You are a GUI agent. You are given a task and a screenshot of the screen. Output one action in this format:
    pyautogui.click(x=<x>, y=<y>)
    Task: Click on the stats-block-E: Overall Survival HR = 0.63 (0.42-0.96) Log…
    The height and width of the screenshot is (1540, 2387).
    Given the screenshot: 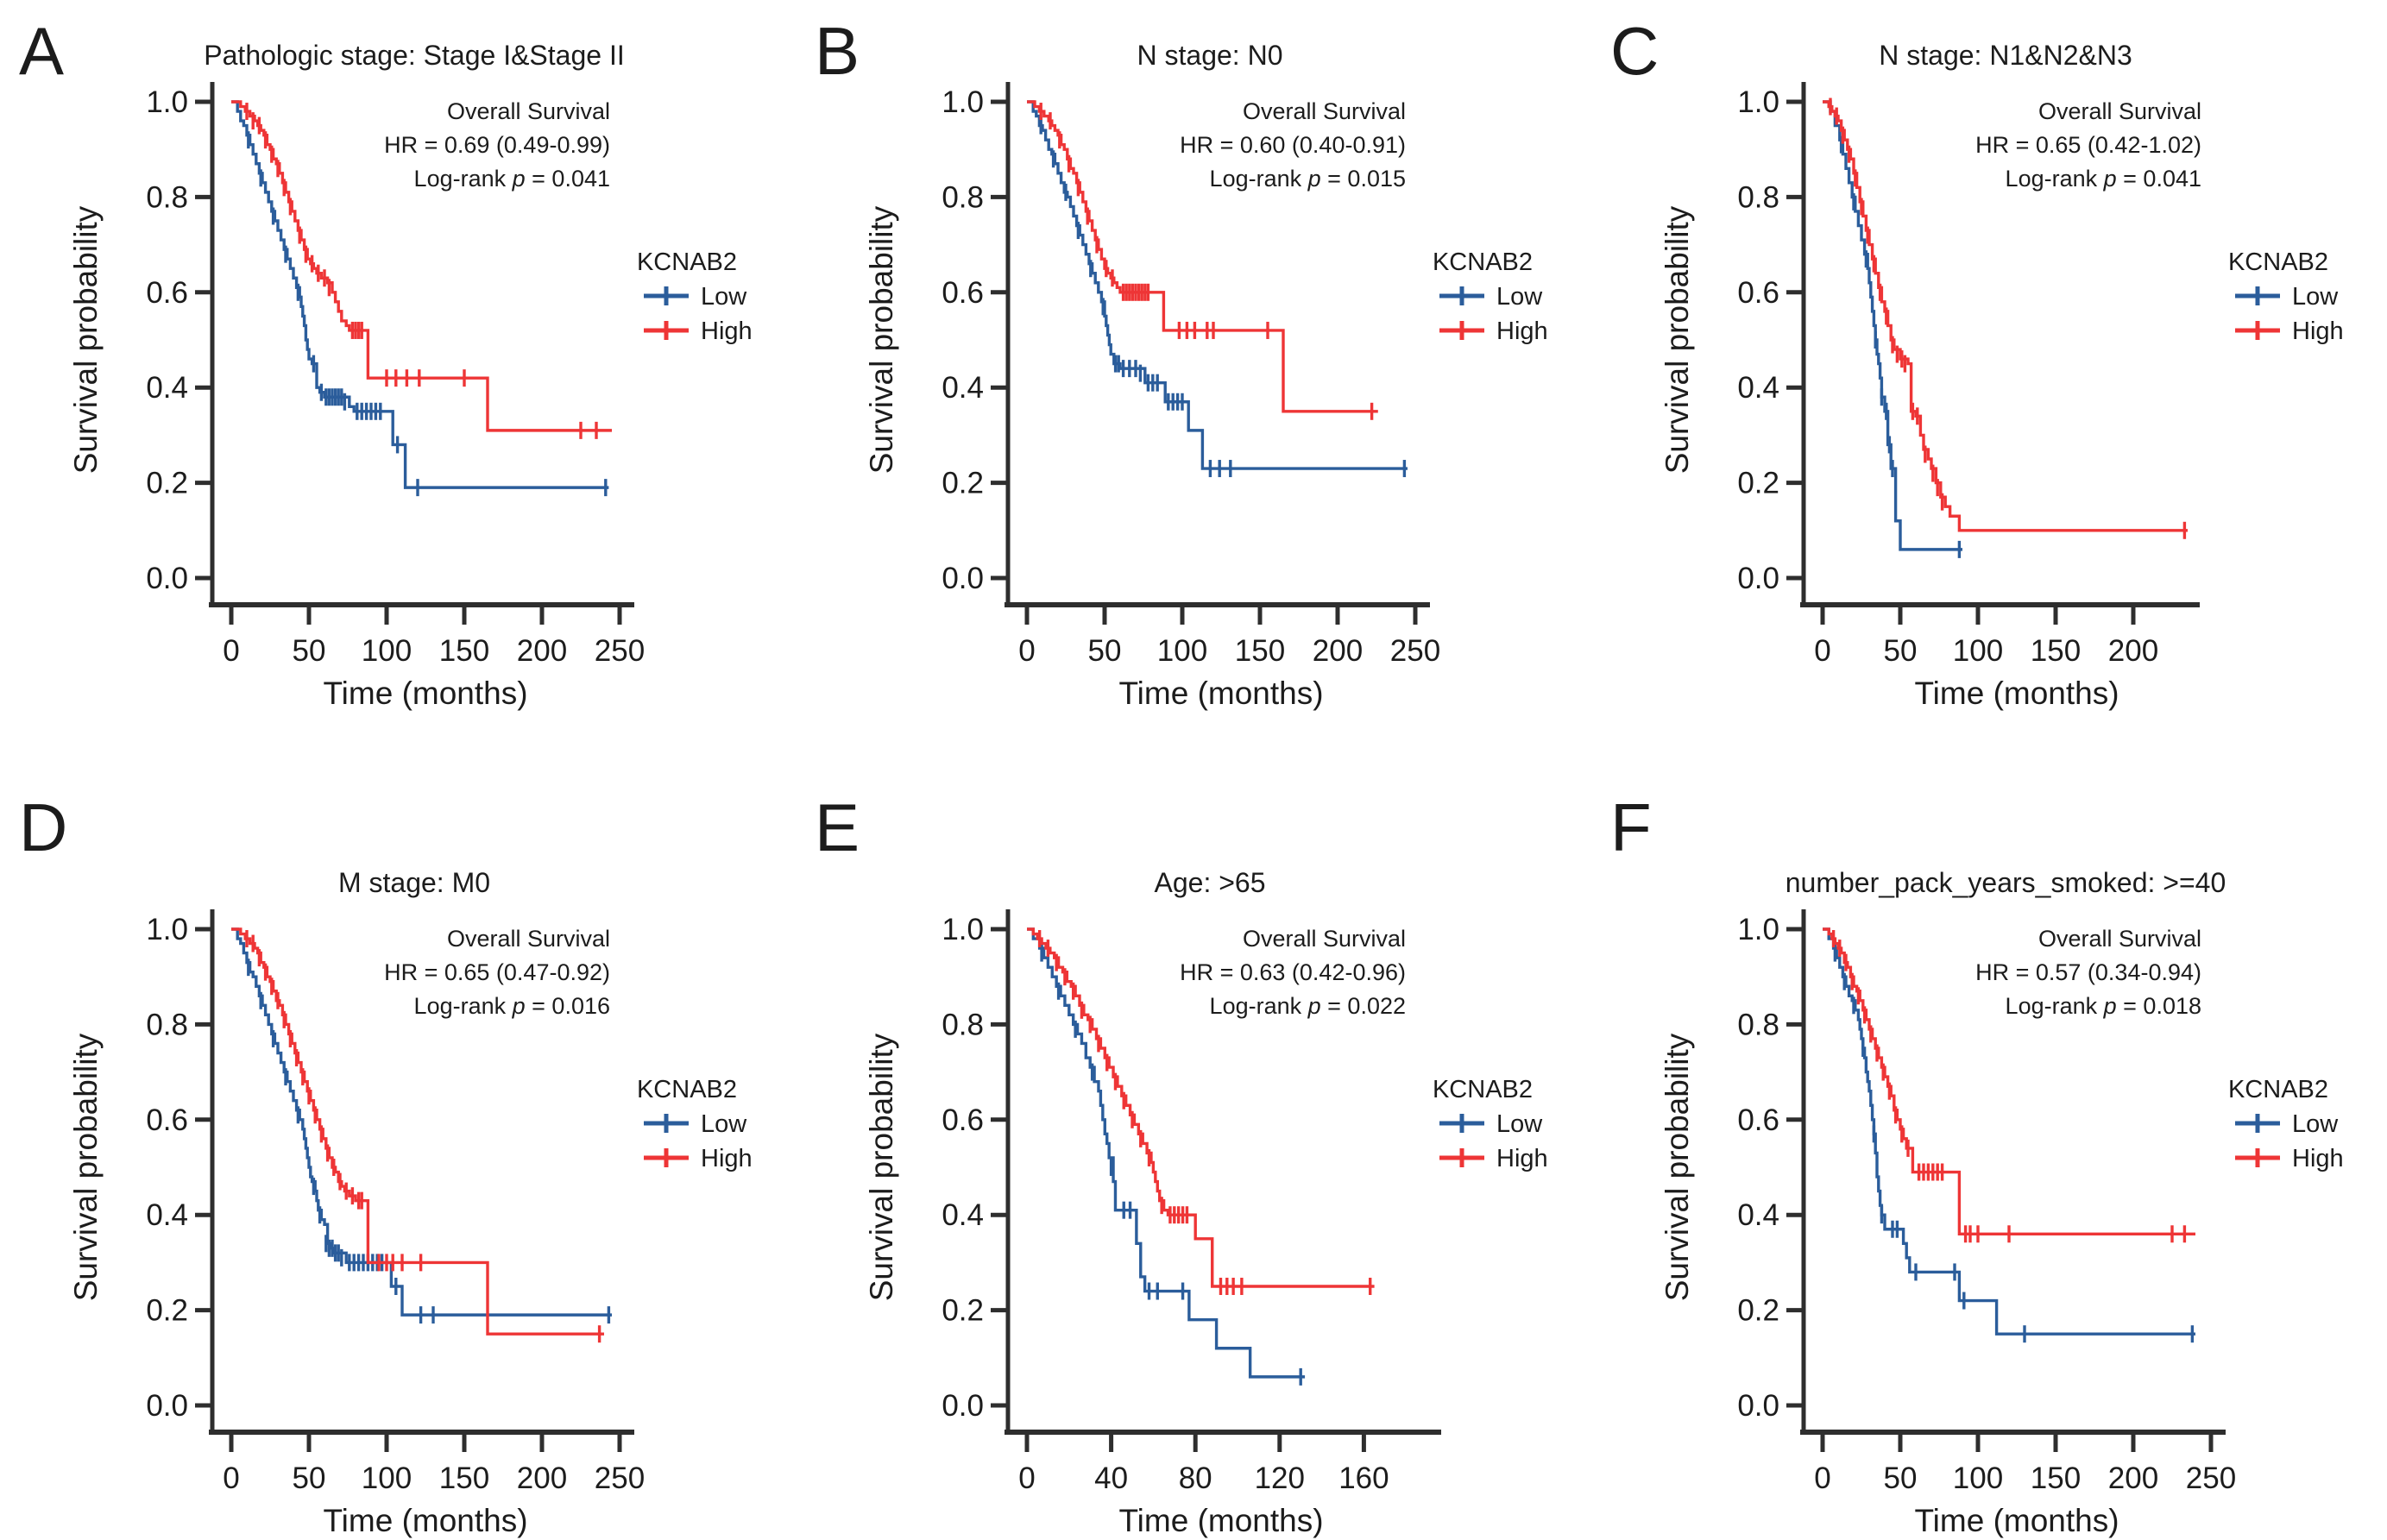 What is the action you would take?
    pyautogui.click(x=1293, y=973)
    